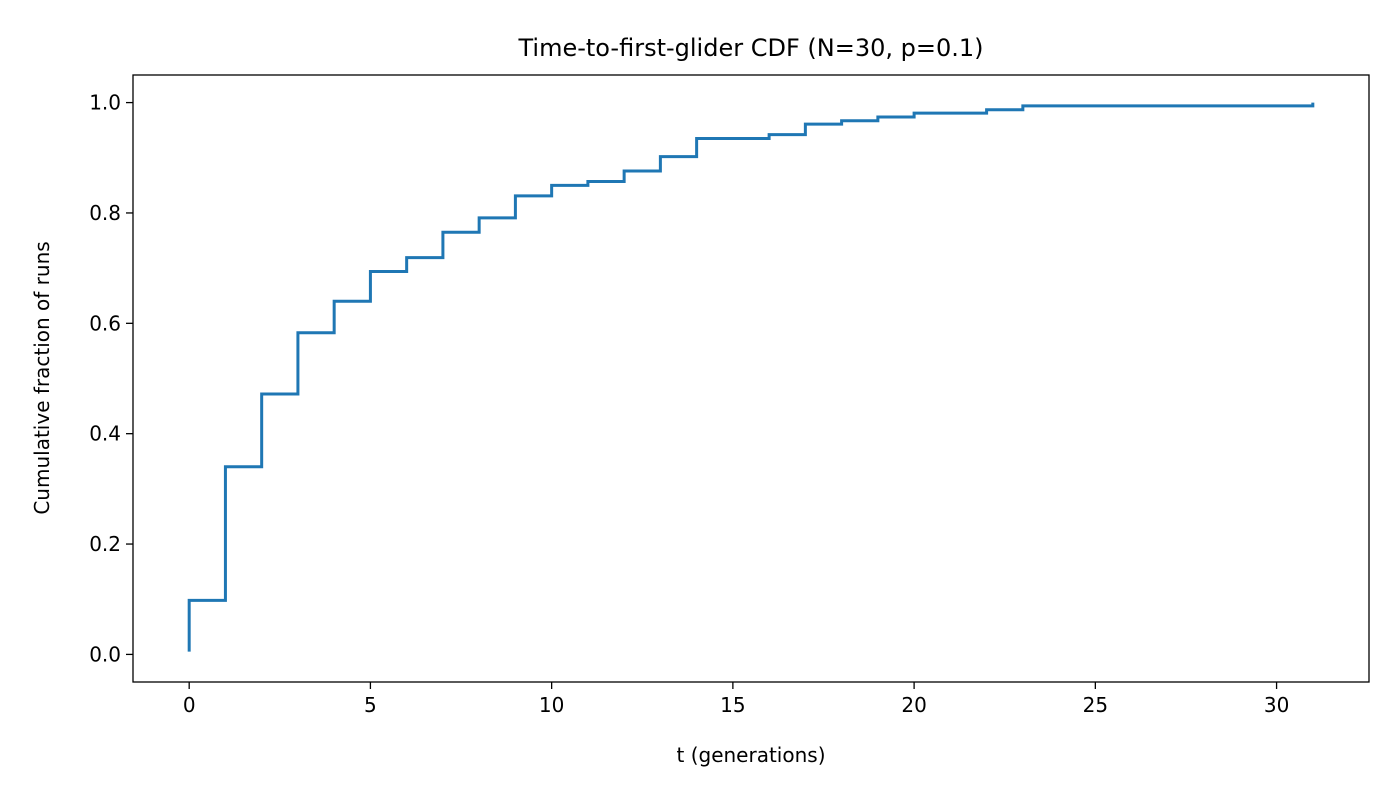  Describe the element at coordinates (42, 377) in the screenshot. I see `y-axis-label: Cumulative fraction of runs` at that location.